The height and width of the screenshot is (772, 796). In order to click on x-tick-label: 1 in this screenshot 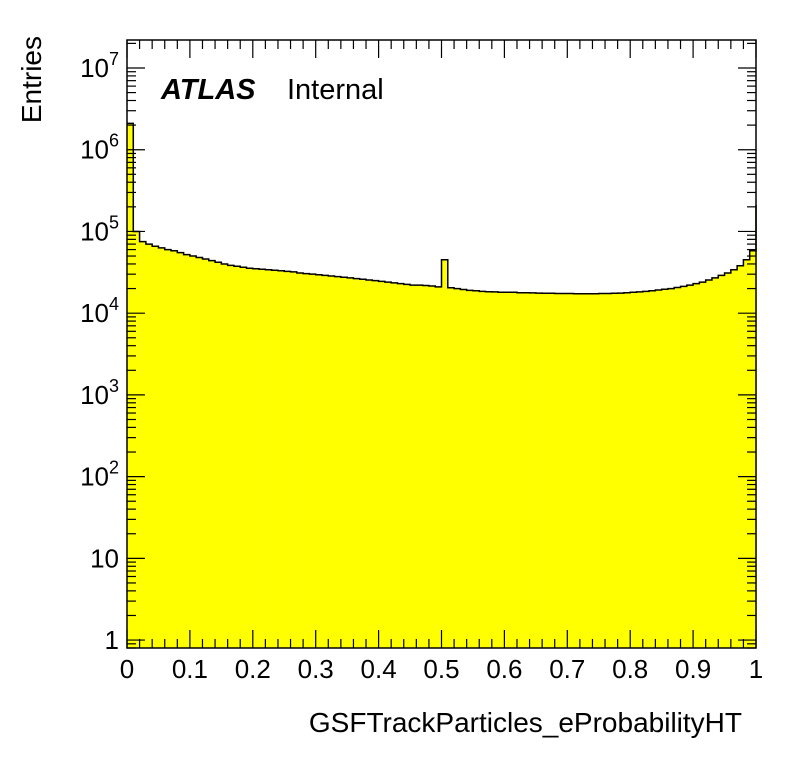, I will do `click(756, 669)`.